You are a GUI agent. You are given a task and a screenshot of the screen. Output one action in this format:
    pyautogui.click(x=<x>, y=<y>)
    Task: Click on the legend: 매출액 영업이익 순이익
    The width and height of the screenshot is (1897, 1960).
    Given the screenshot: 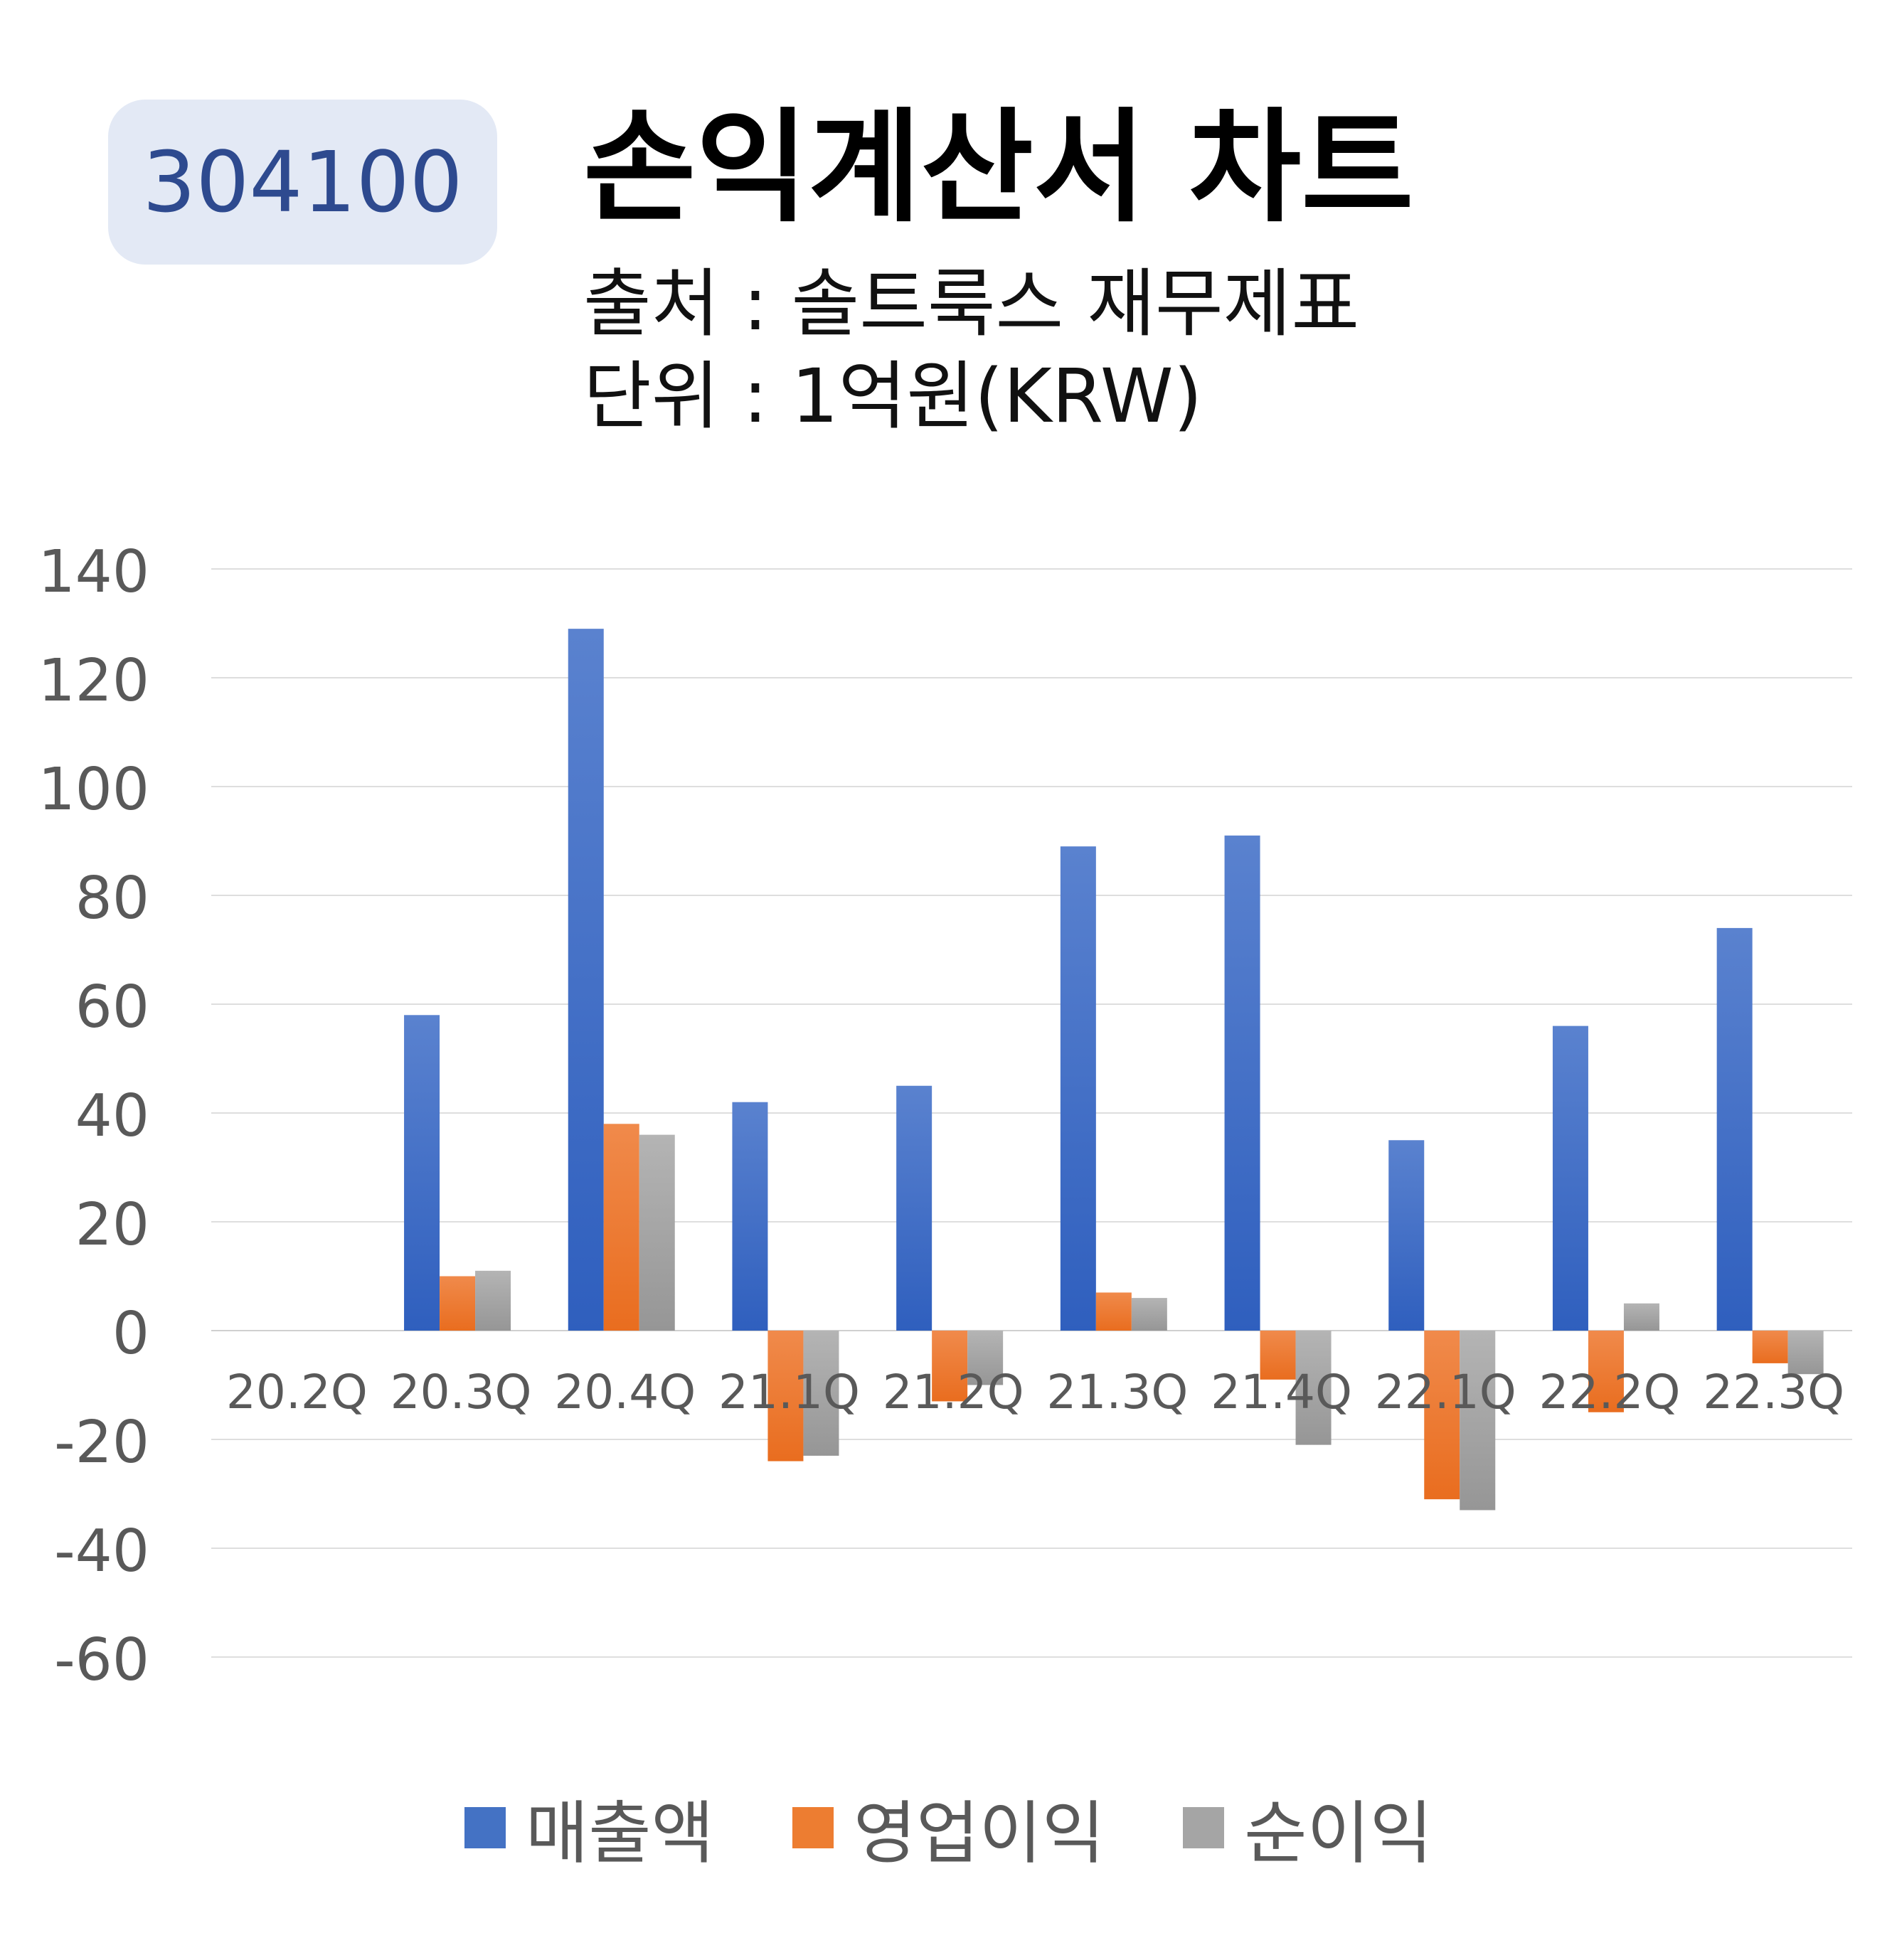 What is the action you would take?
    pyautogui.click(x=948, y=1827)
    